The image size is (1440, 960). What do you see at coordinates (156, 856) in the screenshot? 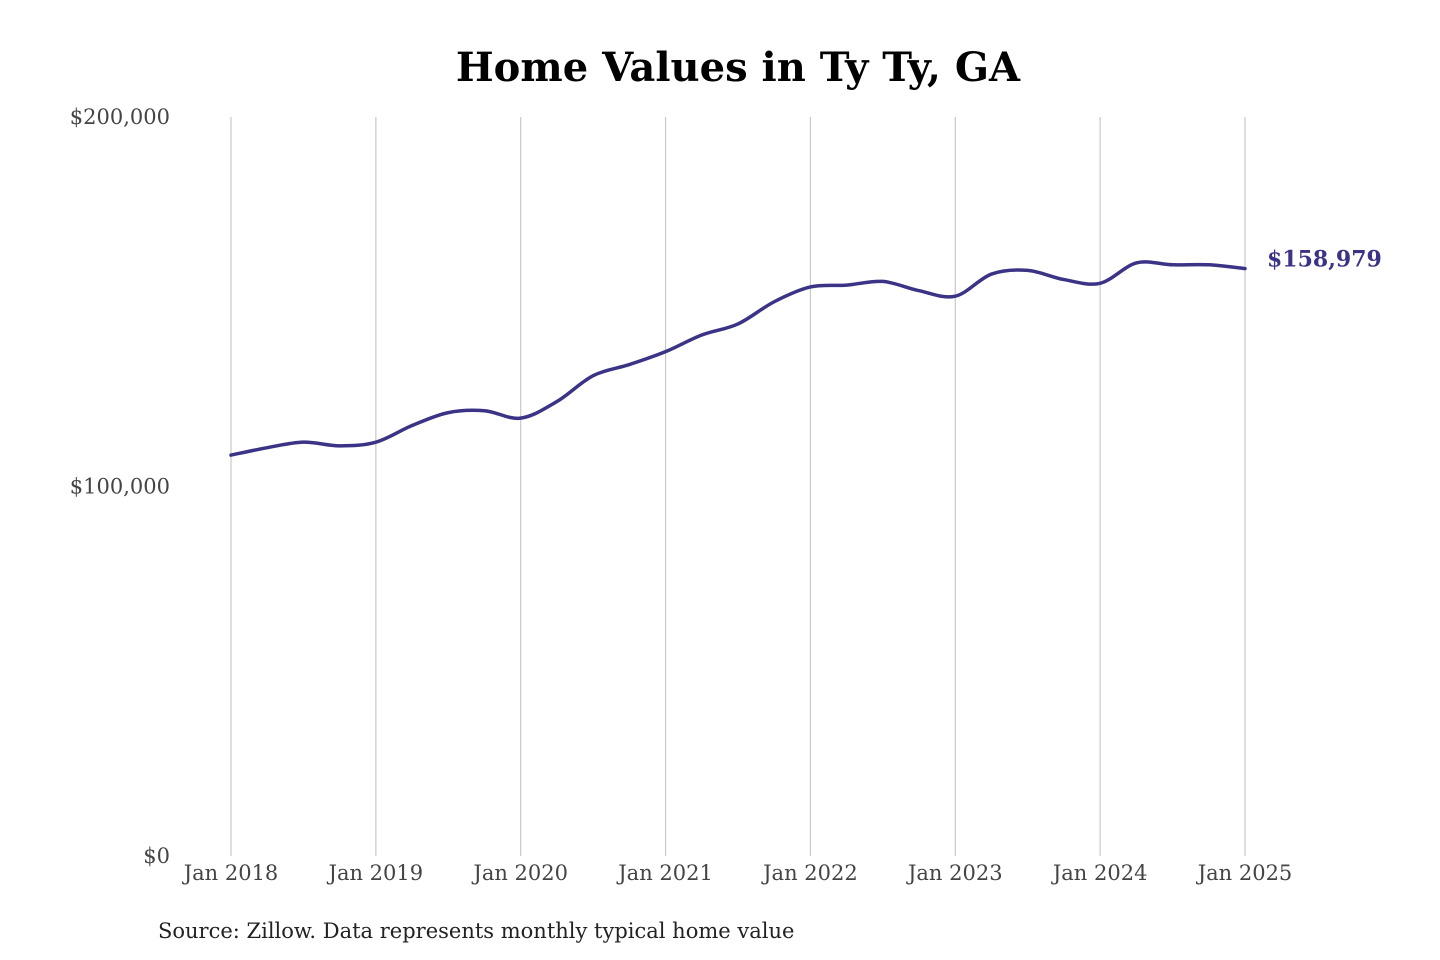
I see `y-tick-label: $0` at bounding box center [156, 856].